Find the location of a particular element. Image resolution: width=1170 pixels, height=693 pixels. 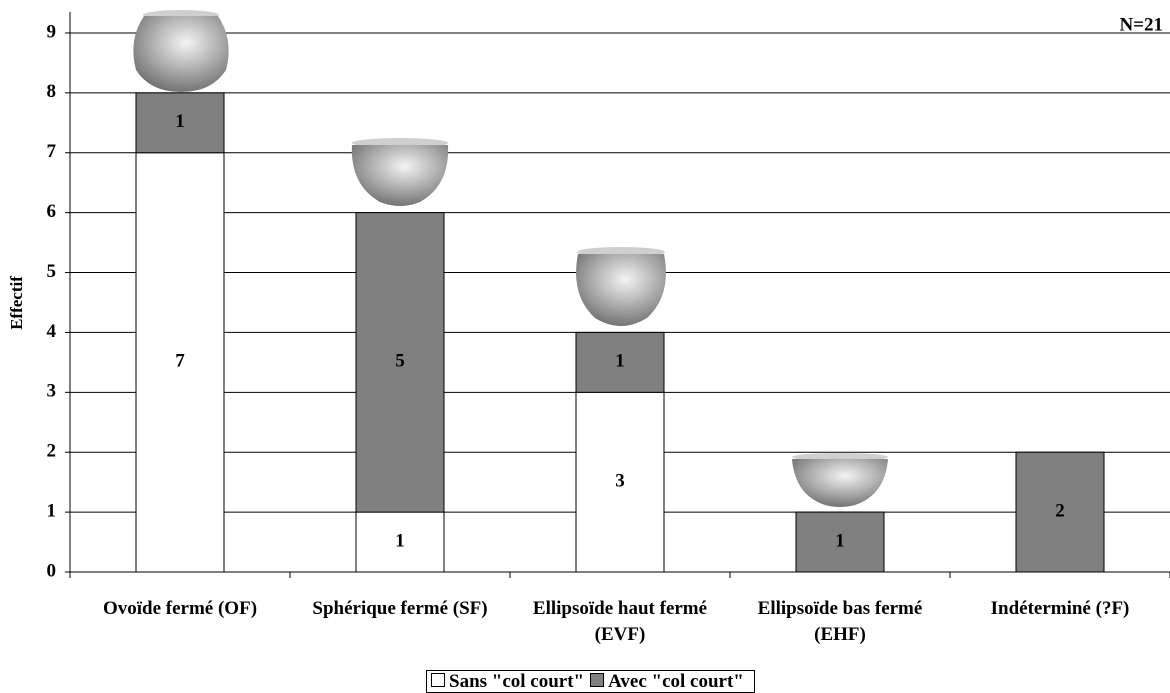

y-tick-label: 1 is located at coordinates (52, 510).